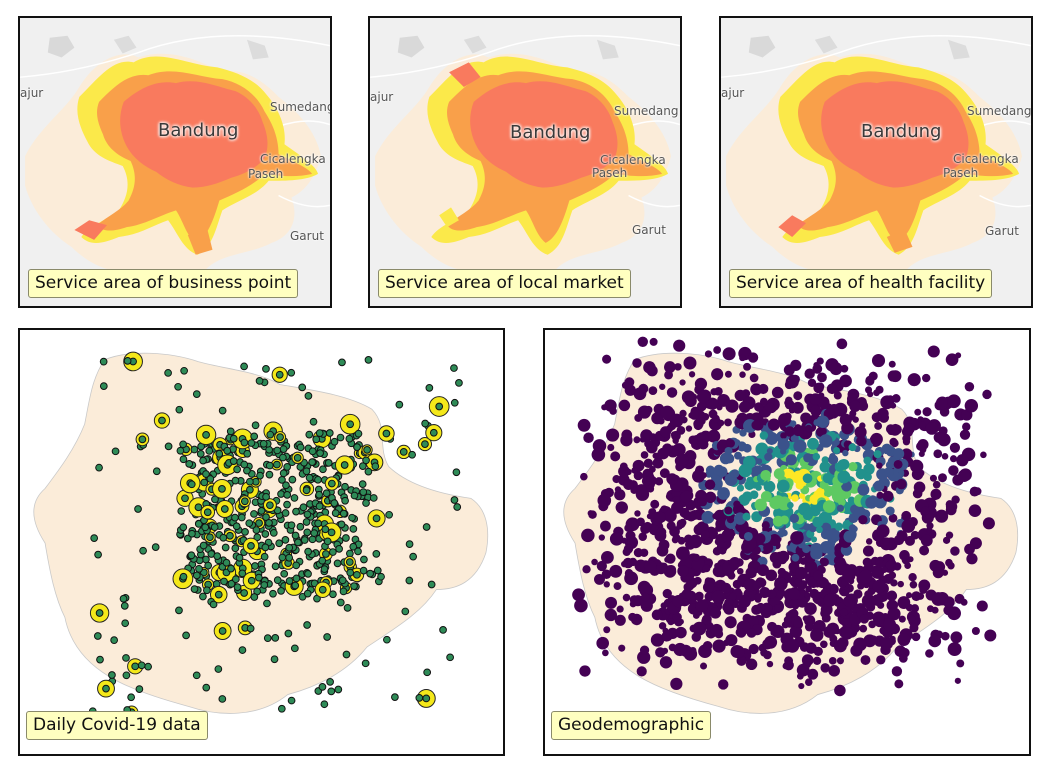  What do you see at coordinates (631, 725) in the screenshot?
I see `panel-caption: Geodemographic` at bounding box center [631, 725].